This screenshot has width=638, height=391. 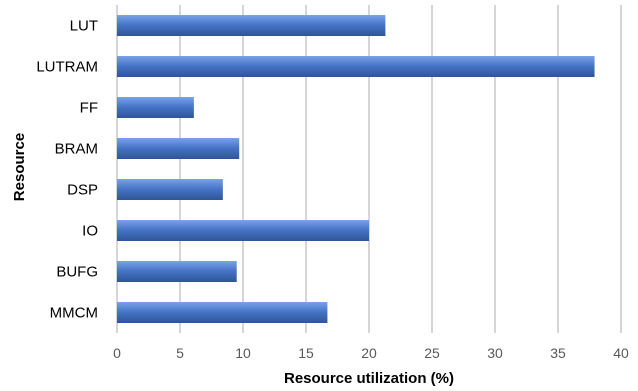 I want to click on x-tick-label: 0, so click(x=117, y=353).